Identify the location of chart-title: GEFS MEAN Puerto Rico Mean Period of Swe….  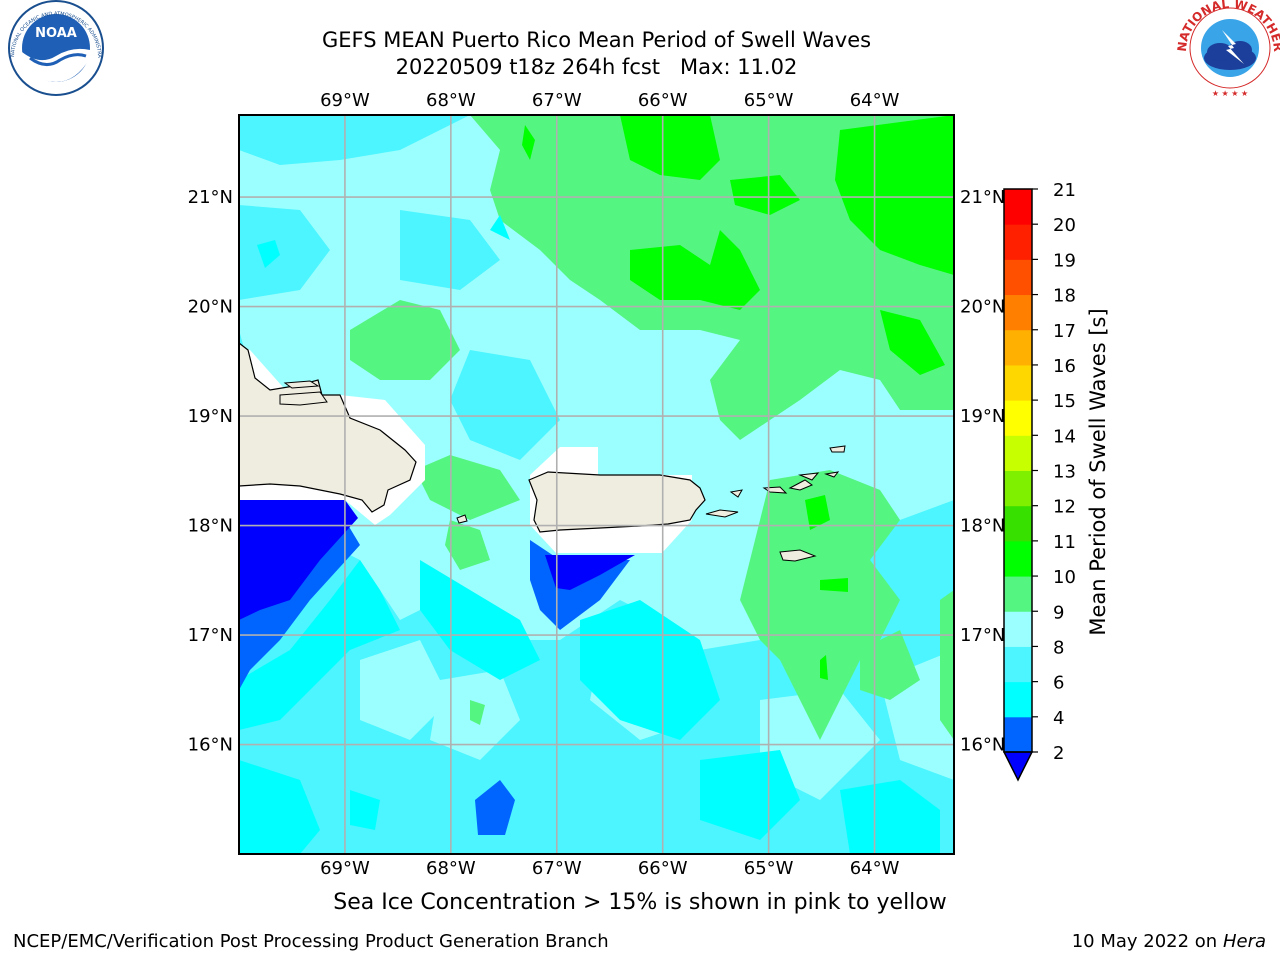
(596, 40).